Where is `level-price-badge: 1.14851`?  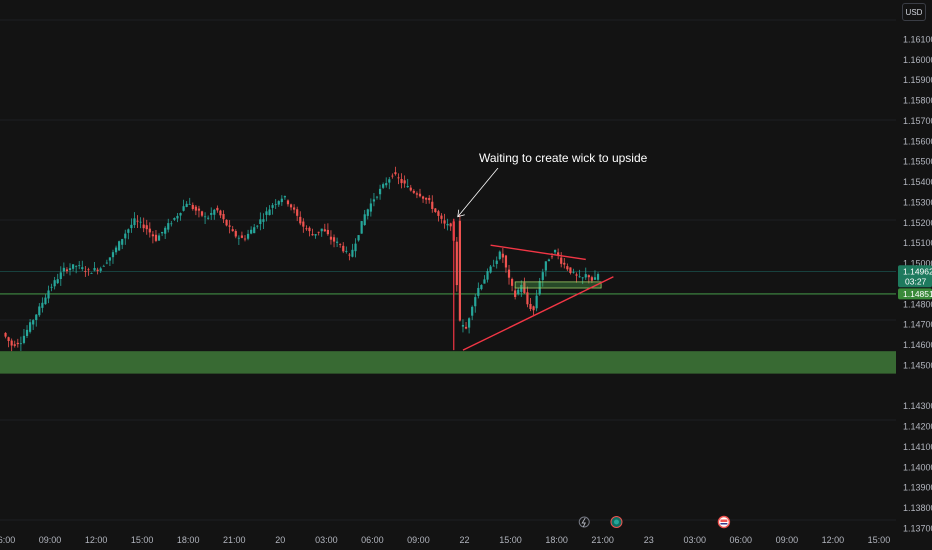
level-price-badge: 1.14851 is located at coordinates (915, 294).